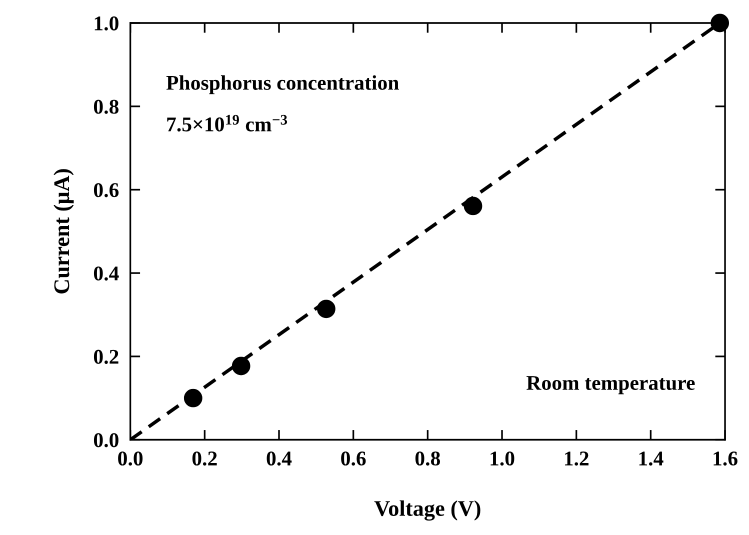 This screenshot has height=535, width=749. Describe the element at coordinates (106, 107) in the screenshot. I see `y-tick-label: 0.8` at that location.